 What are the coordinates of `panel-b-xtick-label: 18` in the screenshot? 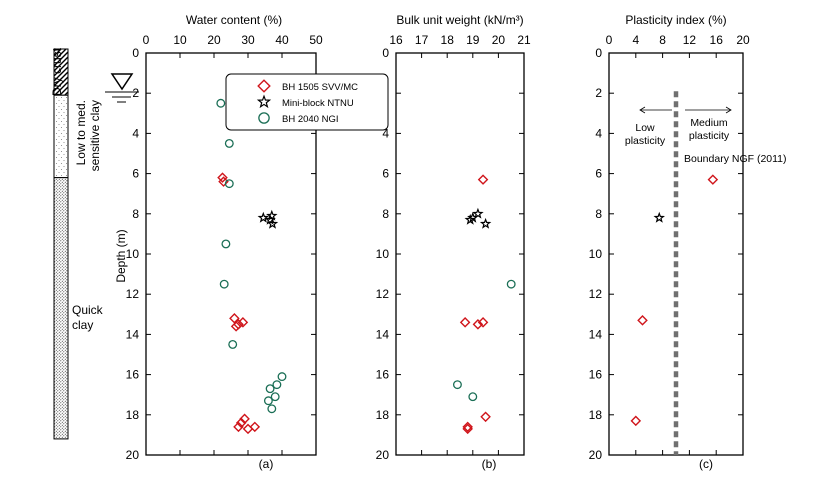 It's located at (448, 40).